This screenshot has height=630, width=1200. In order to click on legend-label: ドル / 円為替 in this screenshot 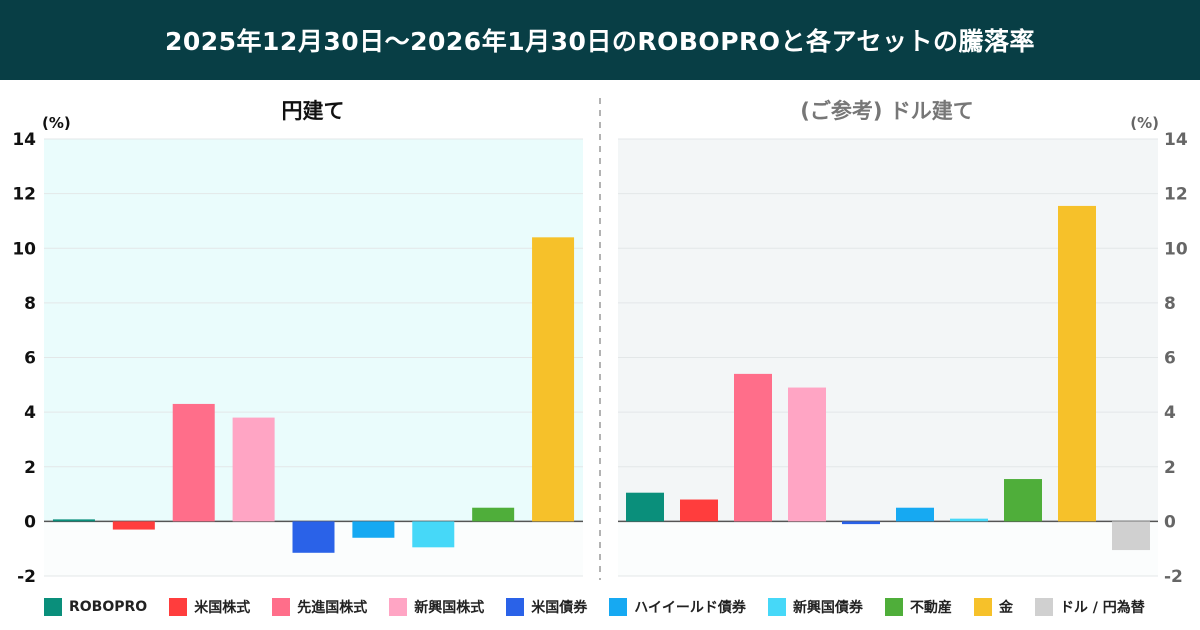, I will do `click(1102, 608)`.